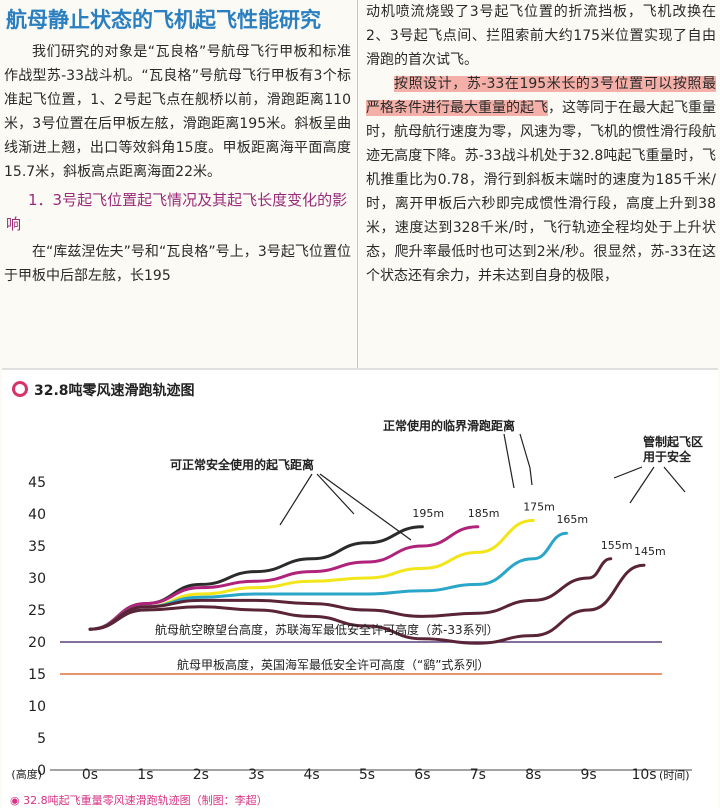 This screenshot has height=808, width=720. Describe the element at coordinates (643, 775) in the screenshot. I see `x-tick-label: 10s` at that location.